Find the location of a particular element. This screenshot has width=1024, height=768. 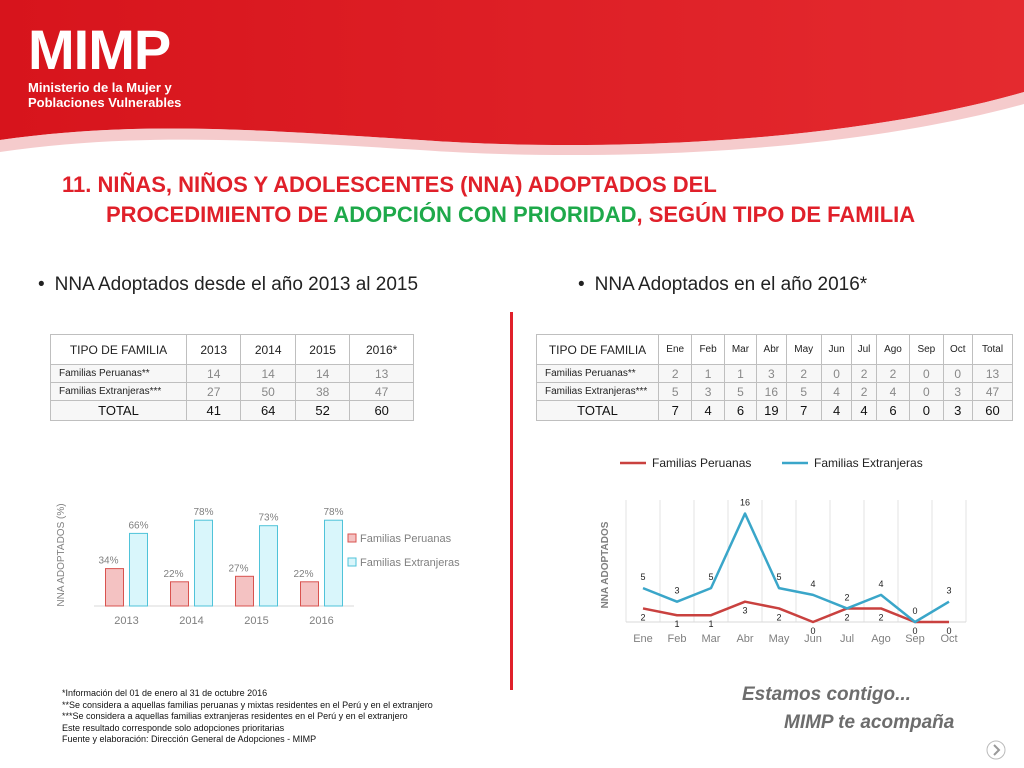

legend-label: Familias Peruanas is located at coordinates (701, 463).